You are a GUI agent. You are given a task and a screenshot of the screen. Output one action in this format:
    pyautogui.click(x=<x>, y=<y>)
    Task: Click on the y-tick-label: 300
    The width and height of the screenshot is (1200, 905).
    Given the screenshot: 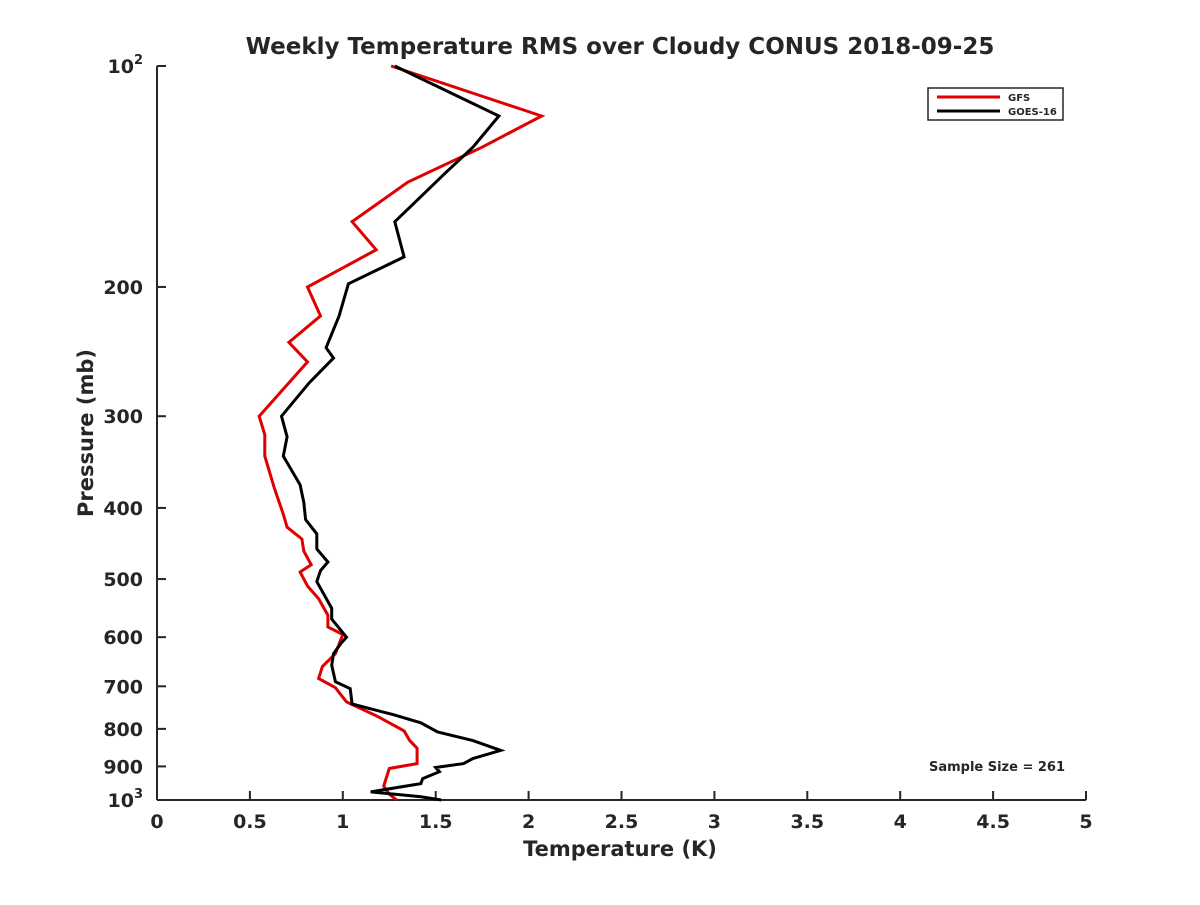 What is the action you would take?
    pyautogui.click(x=123, y=417)
    